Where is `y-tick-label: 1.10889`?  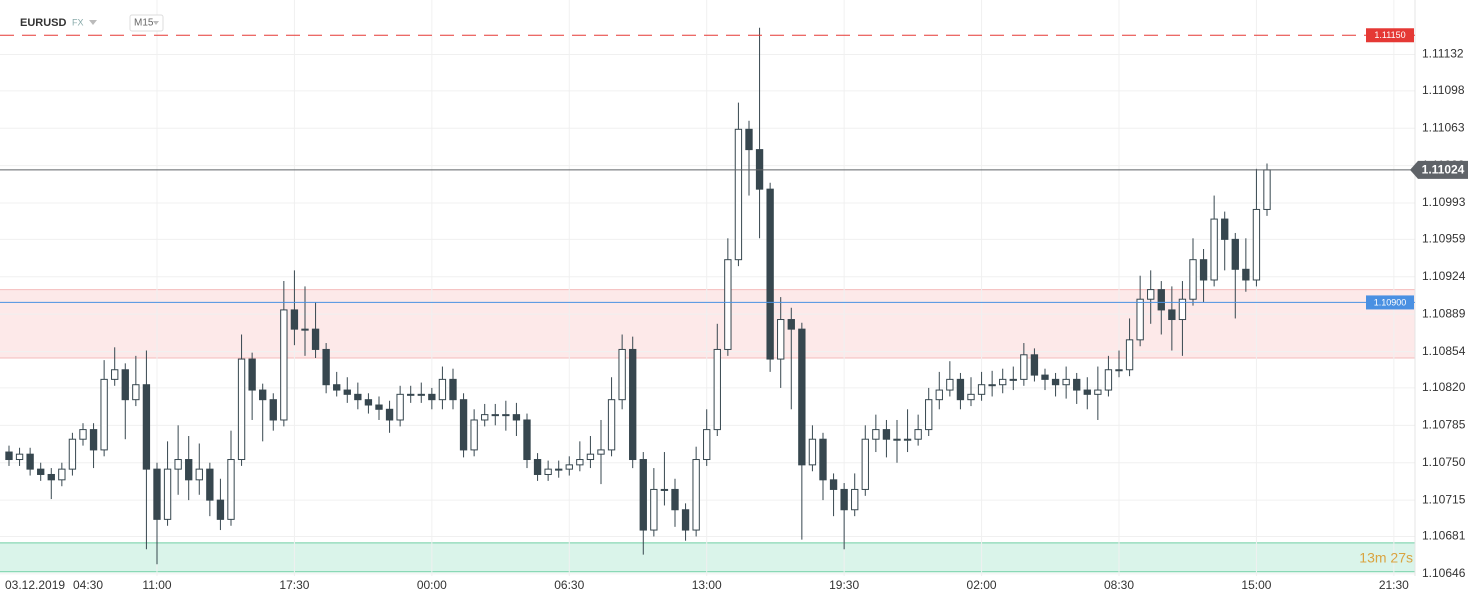
y-tick-label: 1.10889 is located at coordinates (1444, 313).